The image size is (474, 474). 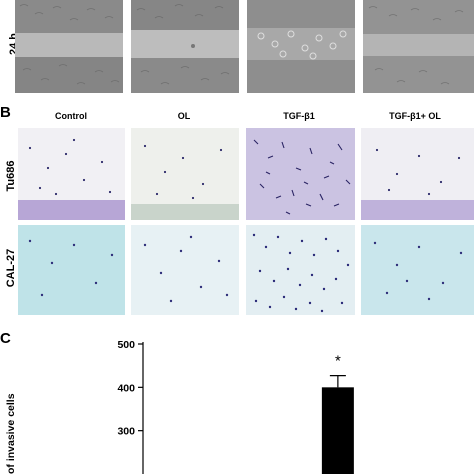 I want to click on transwell-tu686-control, so click(x=71, y=174).